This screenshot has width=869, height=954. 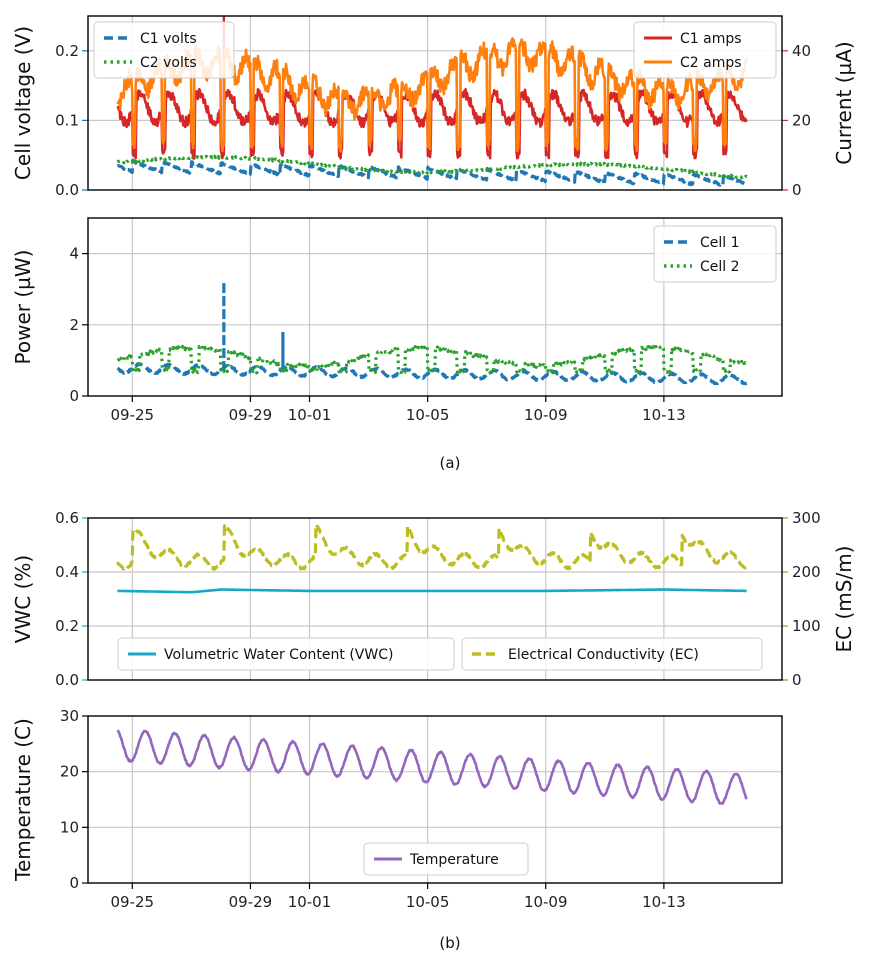 I want to click on y2-axis-label: Current (µA), so click(x=844, y=103).